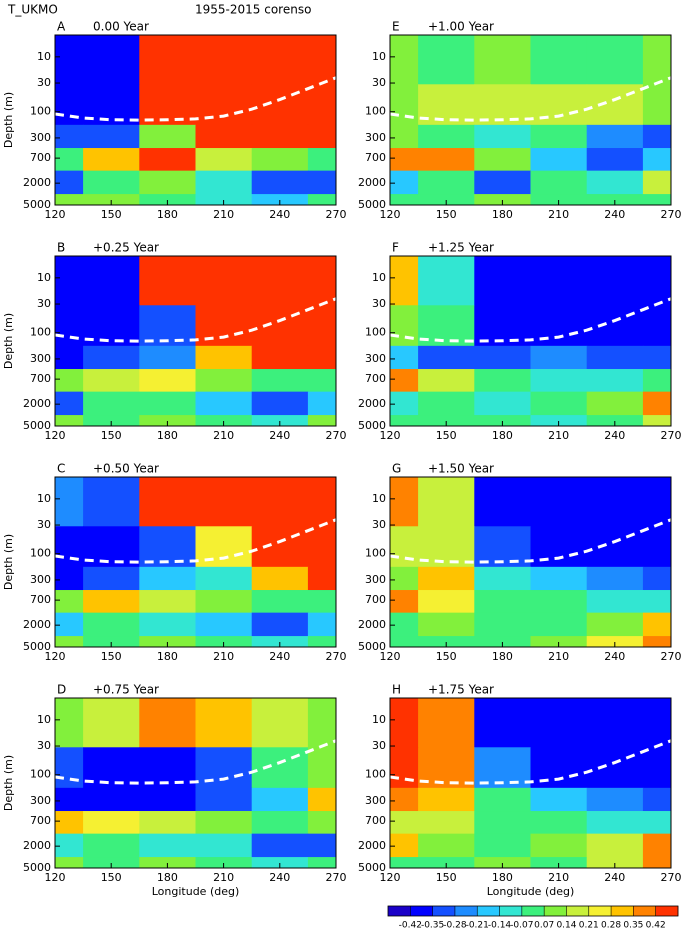 This screenshot has width=685, height=932. What do you see at coordinates (32, 10) in the screenshot?
I see `figure-title: T_UKMO` at bounding box center [32, 10].